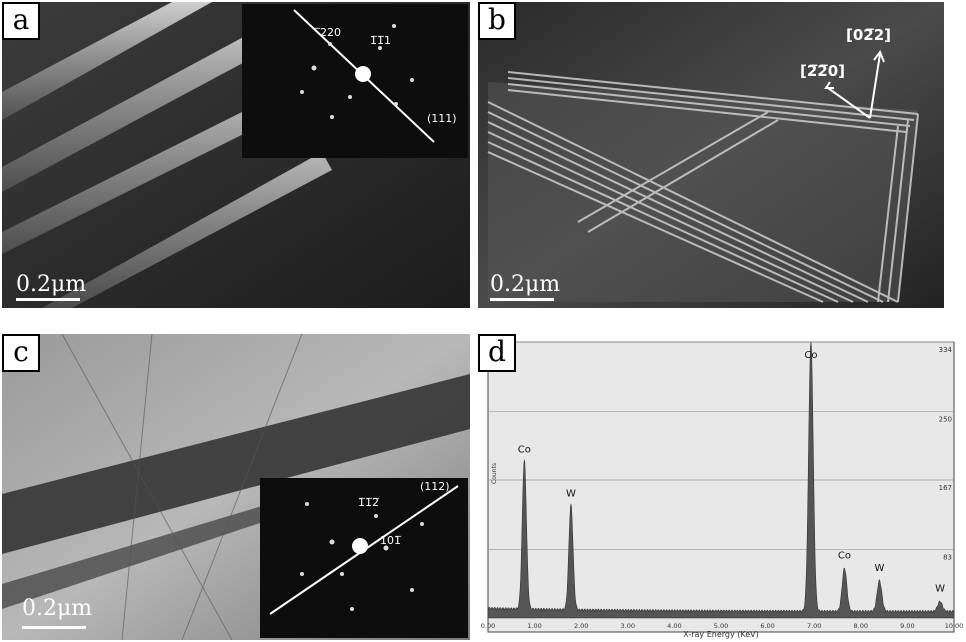 This screenshot has height=642, width=966. What do you see at coordinates (721, 626) in the screenshot?
I see `x-tick-label: 5.00` at bounding box center [721, 626].